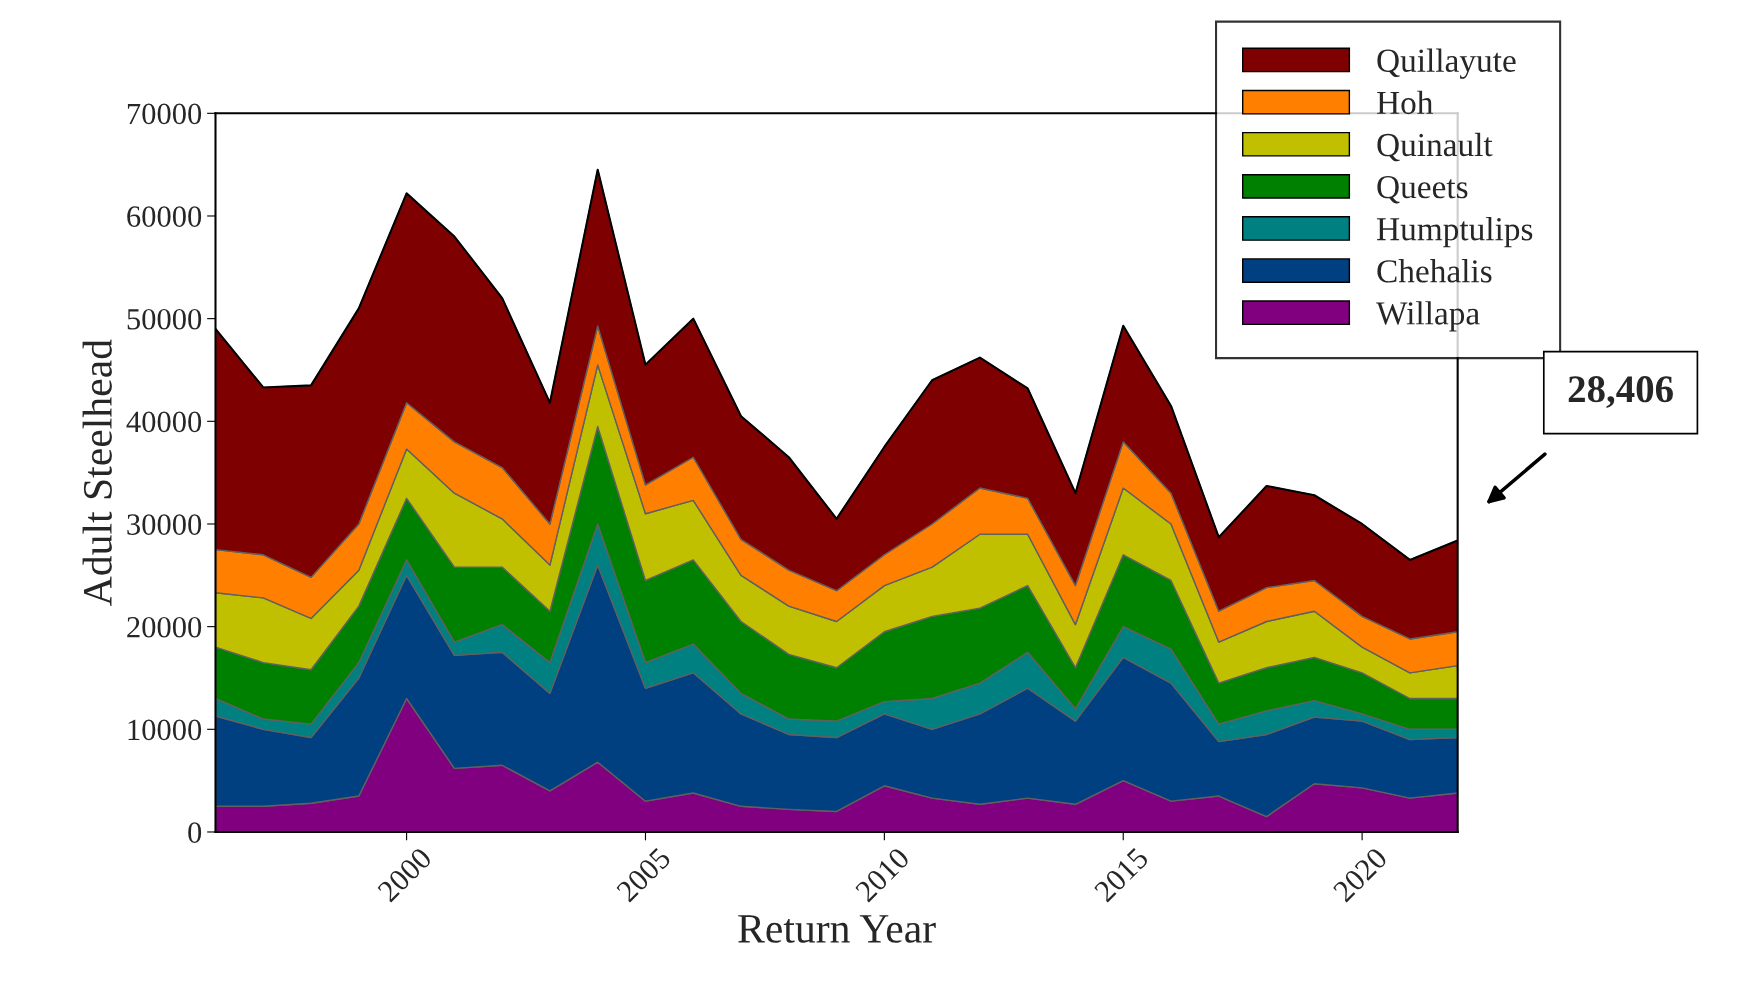 The image size is (1752, 994). What do you see at coordinates (1428, 316) in the screenshot?
I see `legend-label: Willapa` at bounding box center [1428, 316].